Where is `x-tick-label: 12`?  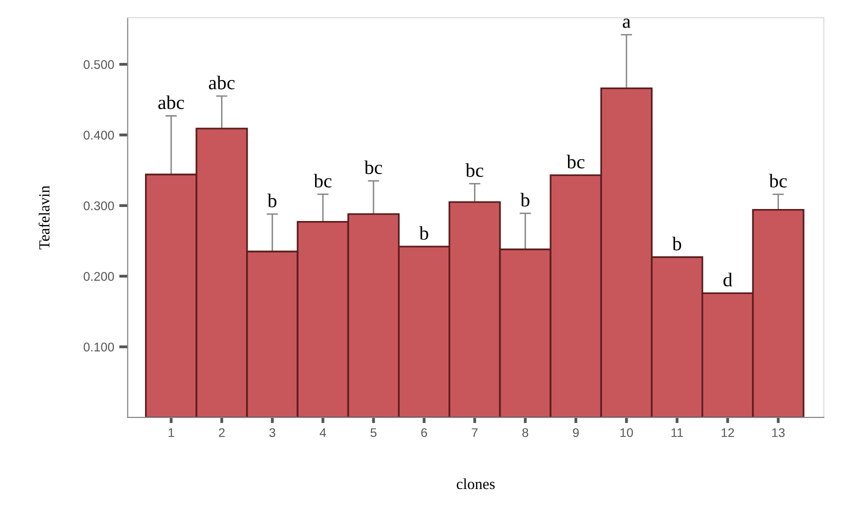
x-tick-label: 12 is located at coordinates (728, 432).